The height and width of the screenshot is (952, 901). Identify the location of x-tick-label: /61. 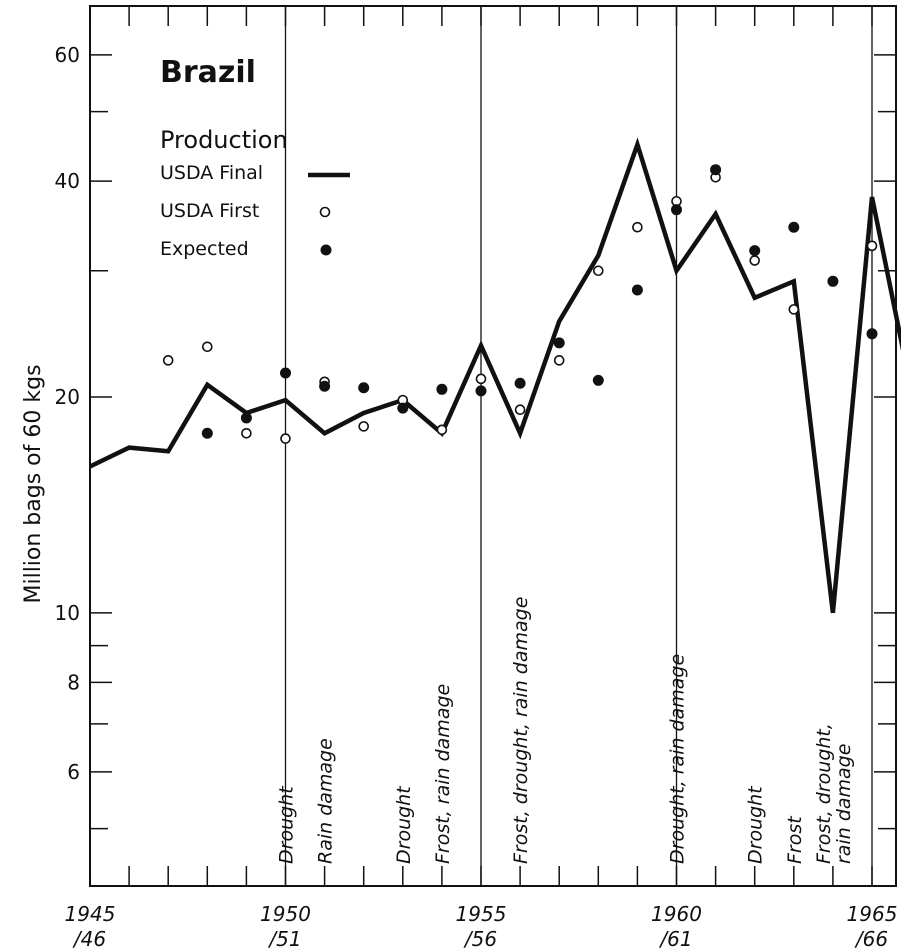
(675, 939).